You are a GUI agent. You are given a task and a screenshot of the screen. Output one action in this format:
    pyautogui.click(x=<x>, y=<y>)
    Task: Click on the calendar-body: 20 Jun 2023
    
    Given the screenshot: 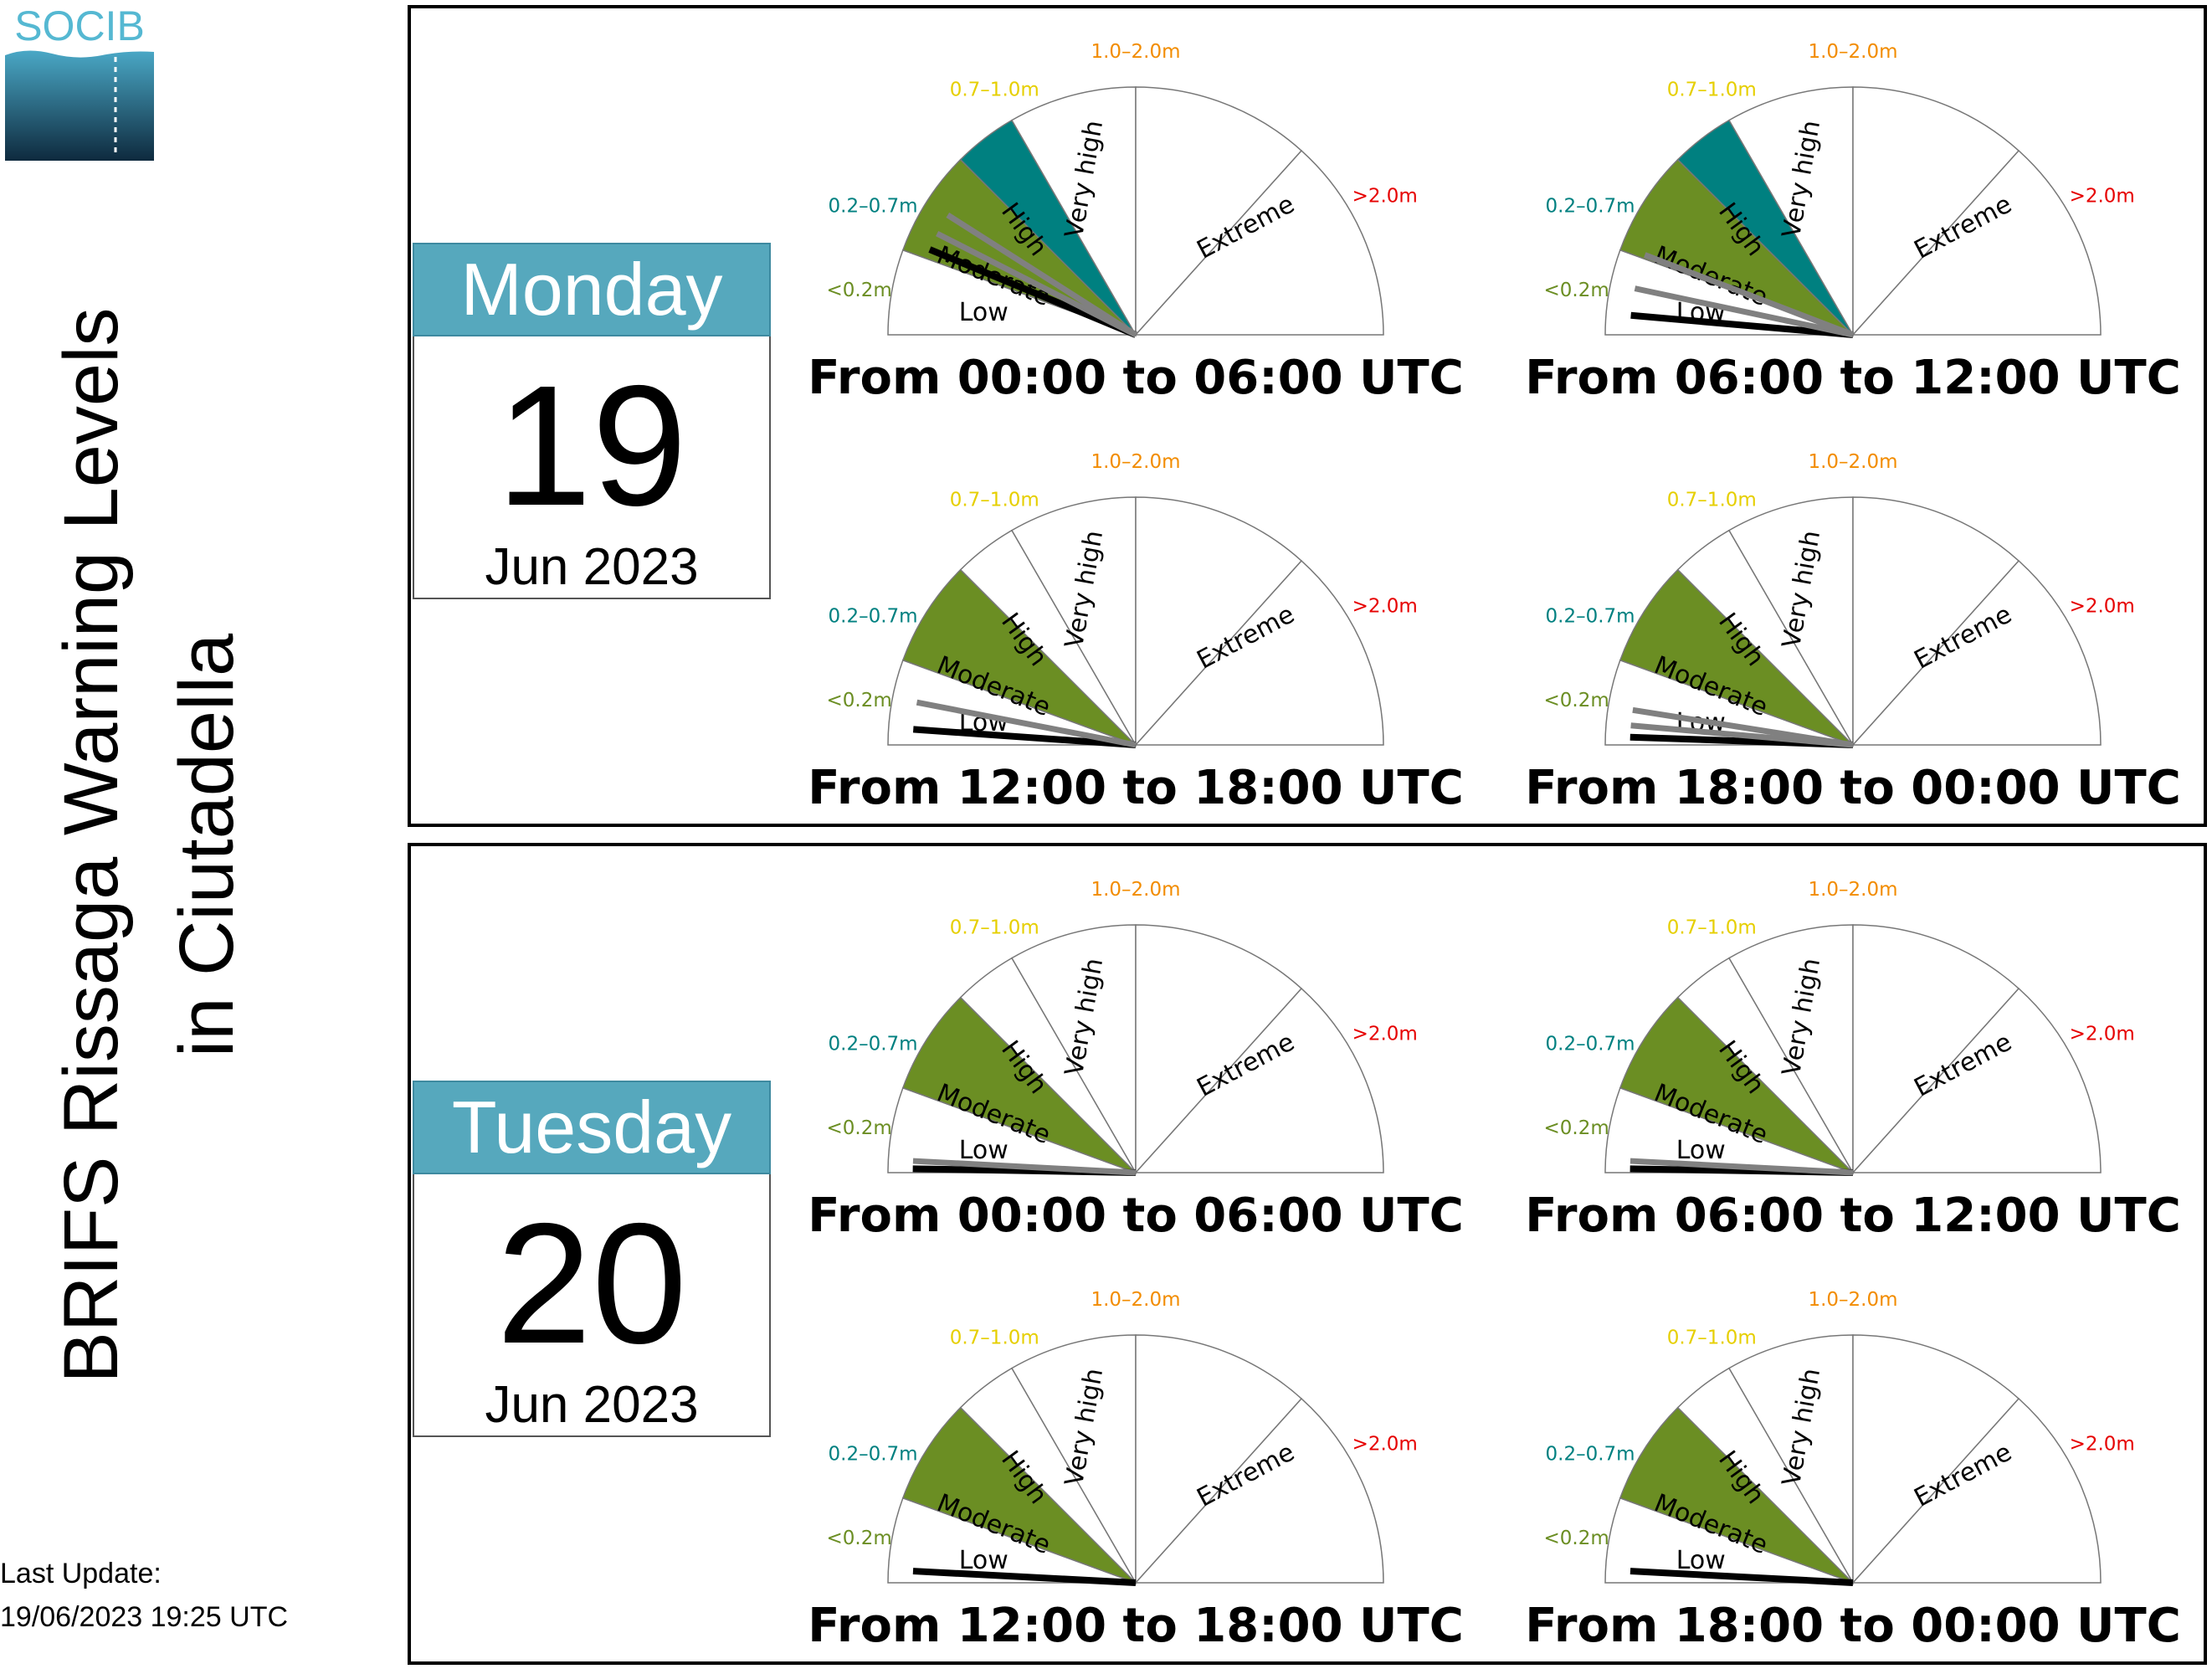 What is the action you would take?
    pyautogui.click(x=592, y=1305)
    